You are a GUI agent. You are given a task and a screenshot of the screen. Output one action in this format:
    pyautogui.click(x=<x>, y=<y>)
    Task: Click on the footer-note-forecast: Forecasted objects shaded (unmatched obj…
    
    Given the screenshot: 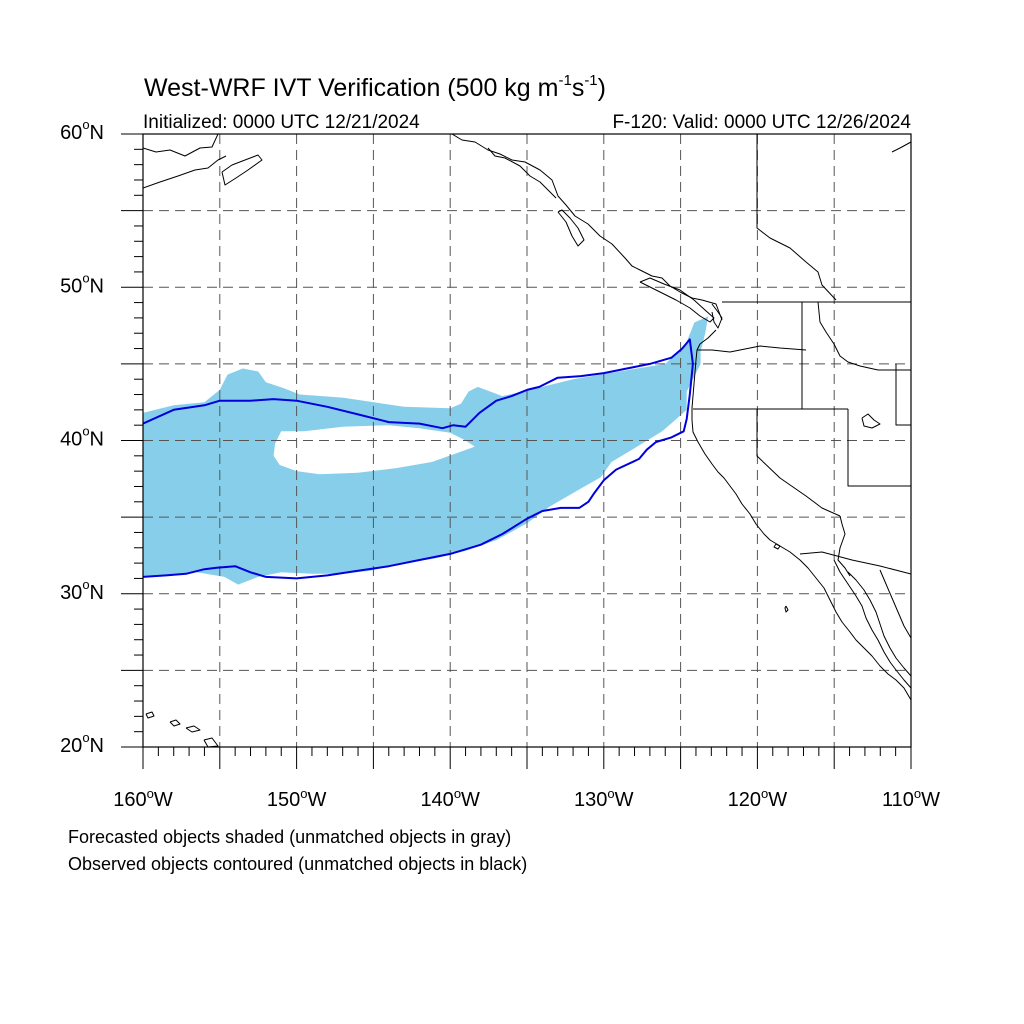 What is the action you would take?
    pyautogui.click(x=289, y=837)
    